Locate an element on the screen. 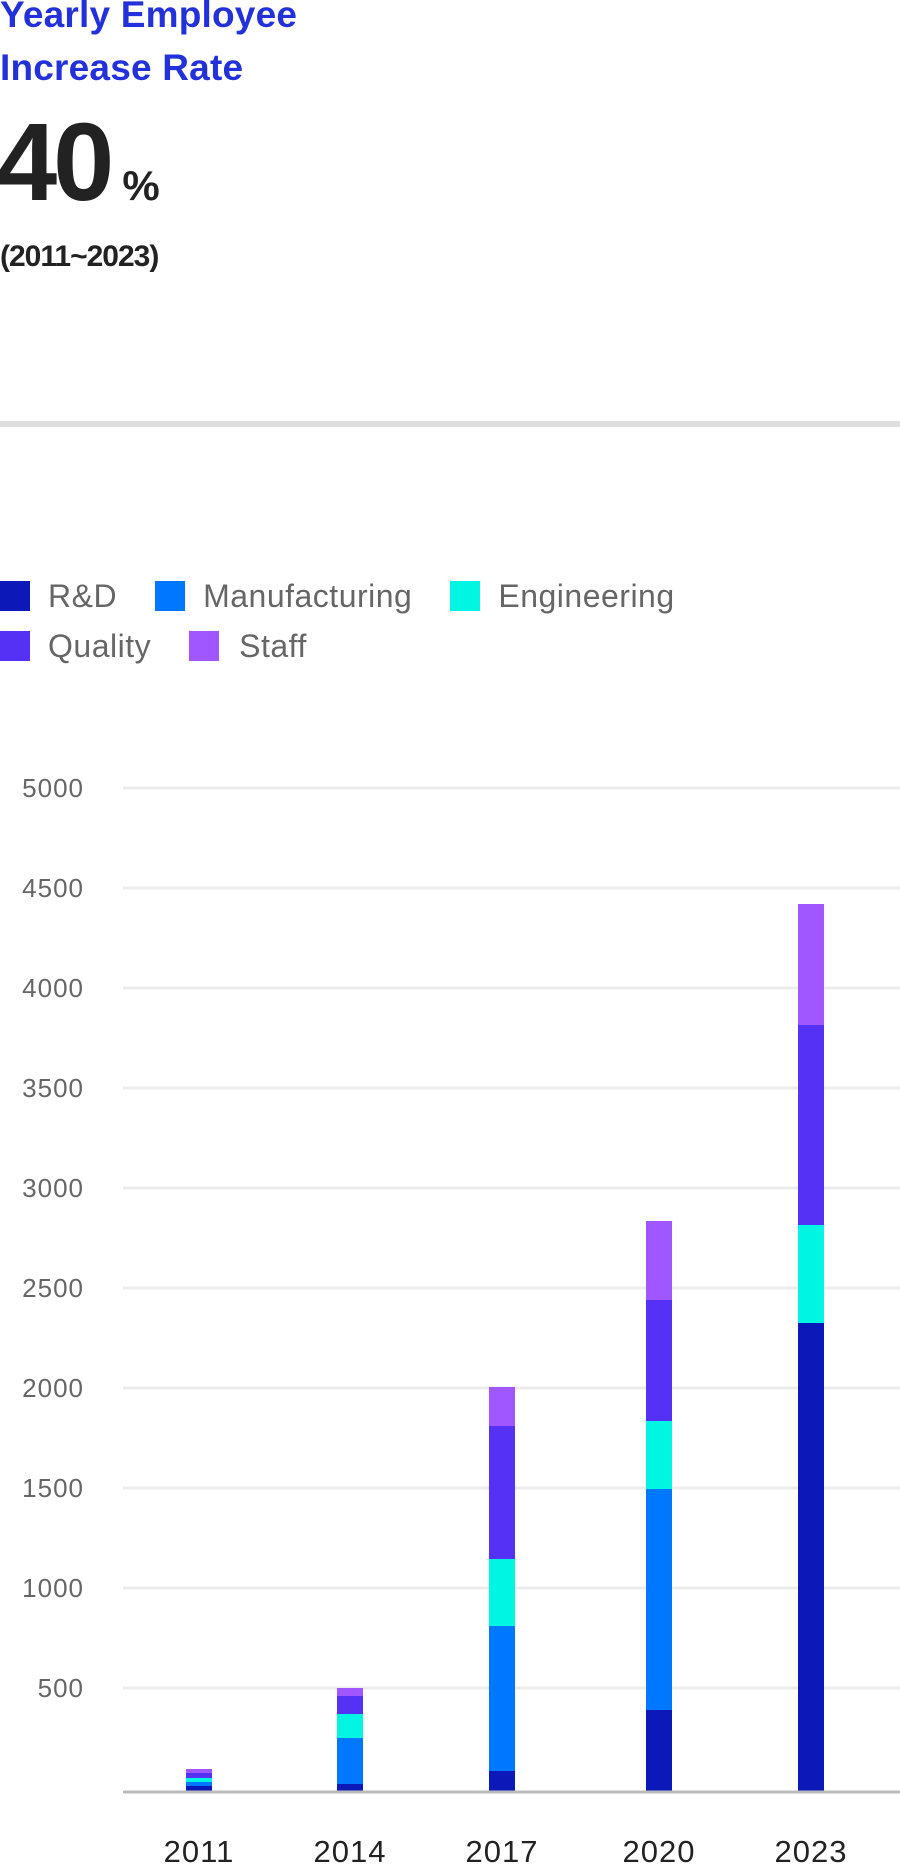  legend-label-quality: Quality is located at coordinates (100, 645).